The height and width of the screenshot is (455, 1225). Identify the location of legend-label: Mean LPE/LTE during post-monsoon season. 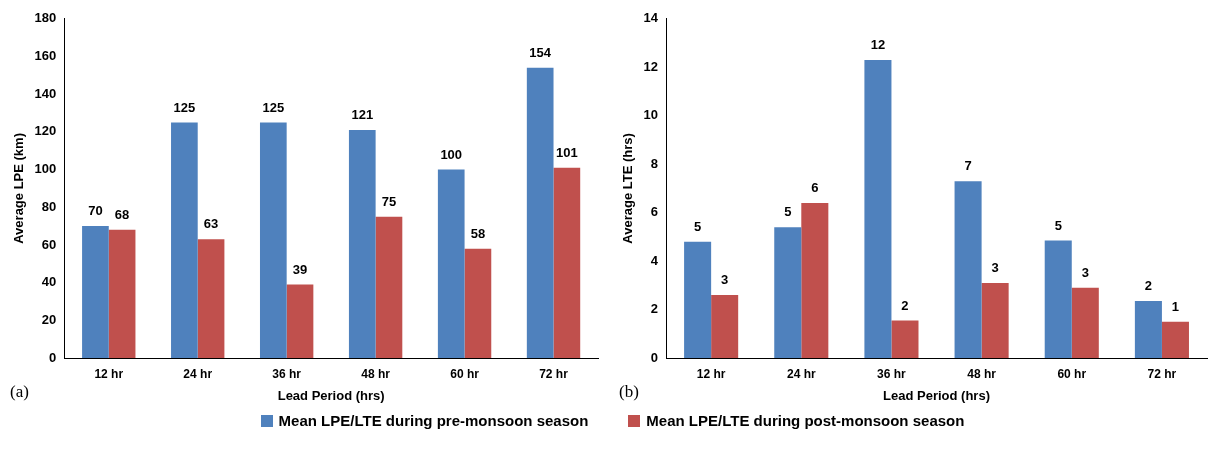
(805, 420).